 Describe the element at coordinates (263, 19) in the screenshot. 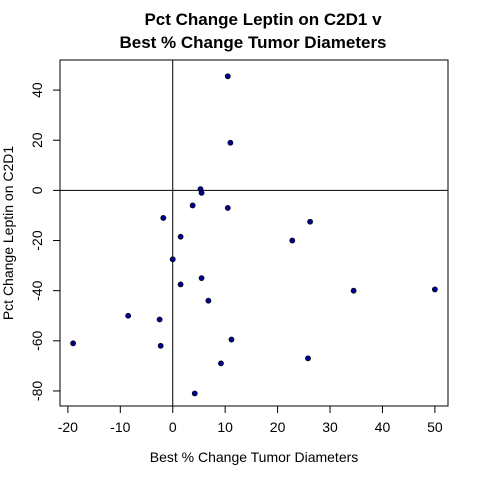

I see `chart-title-line-1: Pct Change Leptin on C2D1 v` at that location.